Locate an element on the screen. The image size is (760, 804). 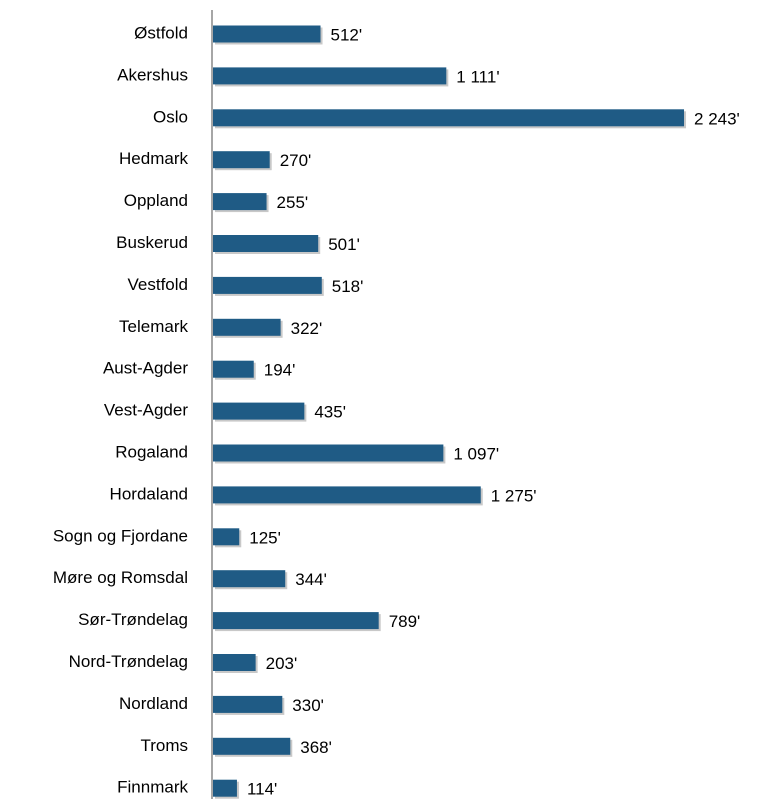
category-label: Nord-Trøndelag is located at coordinates (128, 661).